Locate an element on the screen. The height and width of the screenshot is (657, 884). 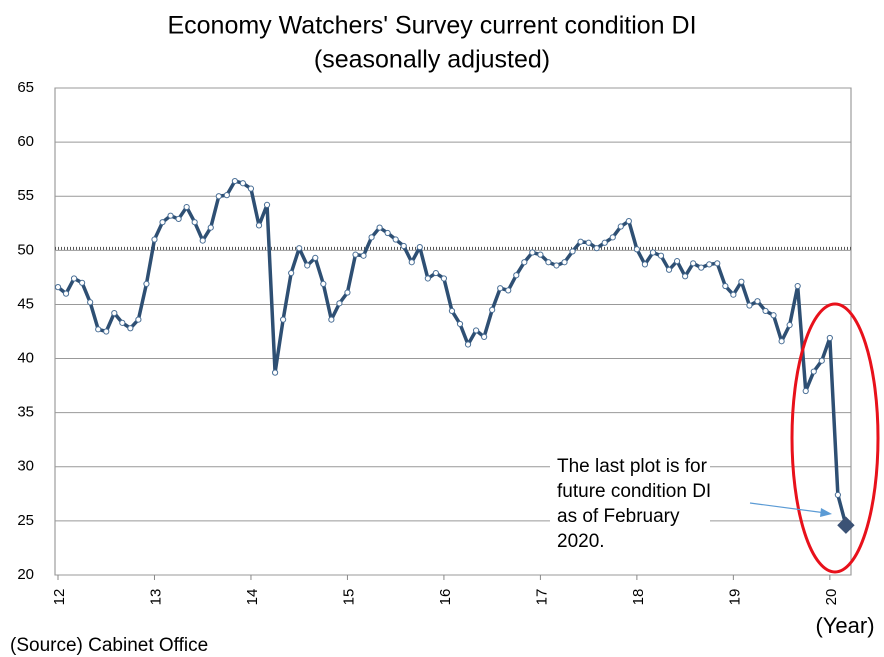
x-tick-label: 19 is located at coordinates (734, 597).